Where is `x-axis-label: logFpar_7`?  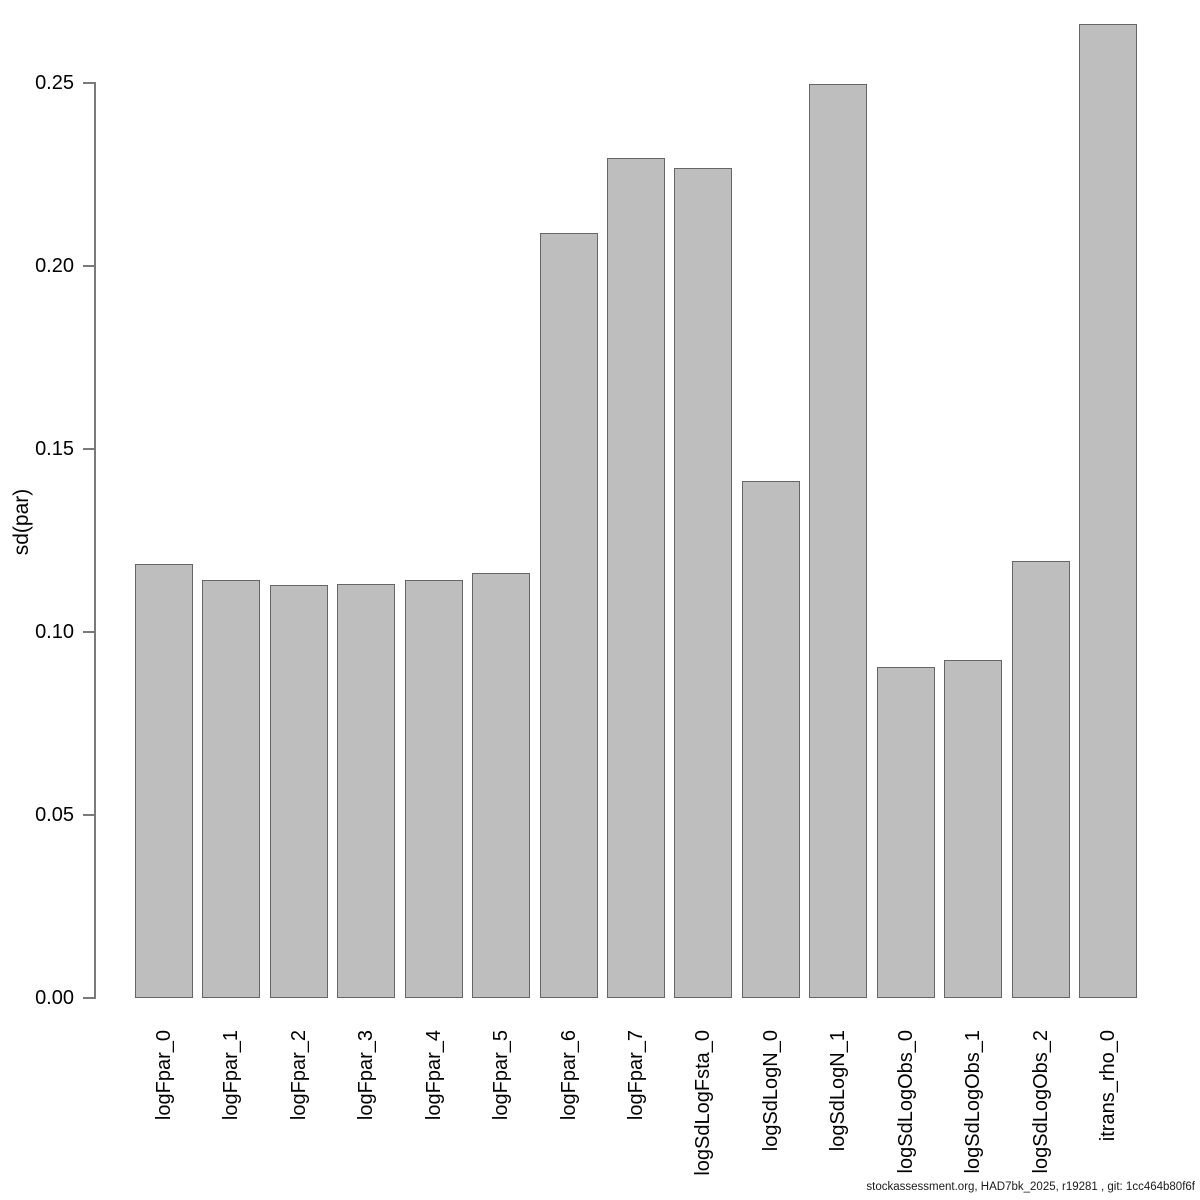 x-axis-label: logFpar_7 is located at coordinates (636, 1075).